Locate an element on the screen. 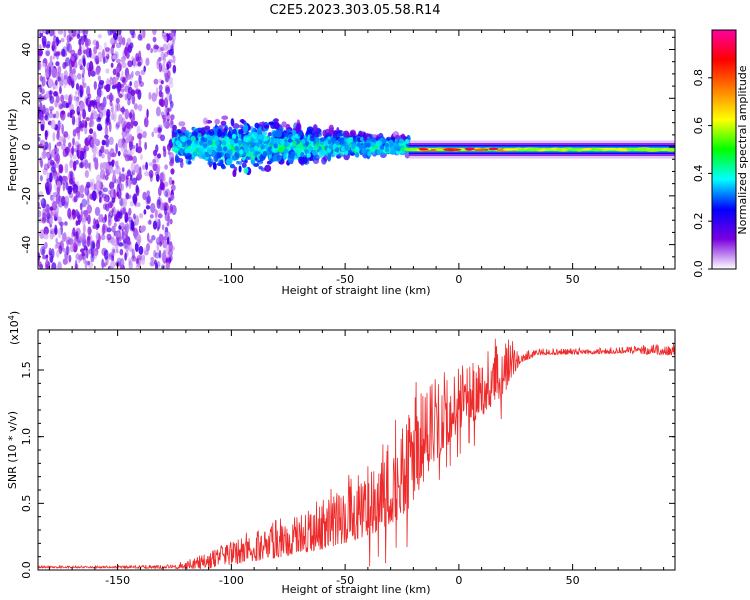  spectrogram-x-tick-label: 50 is located at coordinates (573, 279).